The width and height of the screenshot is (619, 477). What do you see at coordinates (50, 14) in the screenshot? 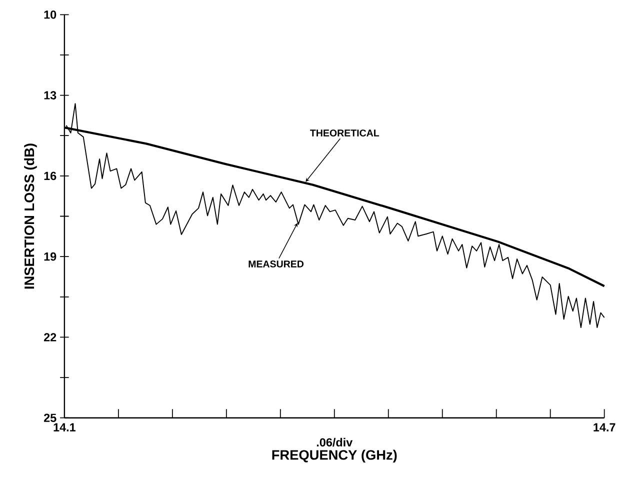
I see `y-tick-label: 10` at bounding box center [50, 14].